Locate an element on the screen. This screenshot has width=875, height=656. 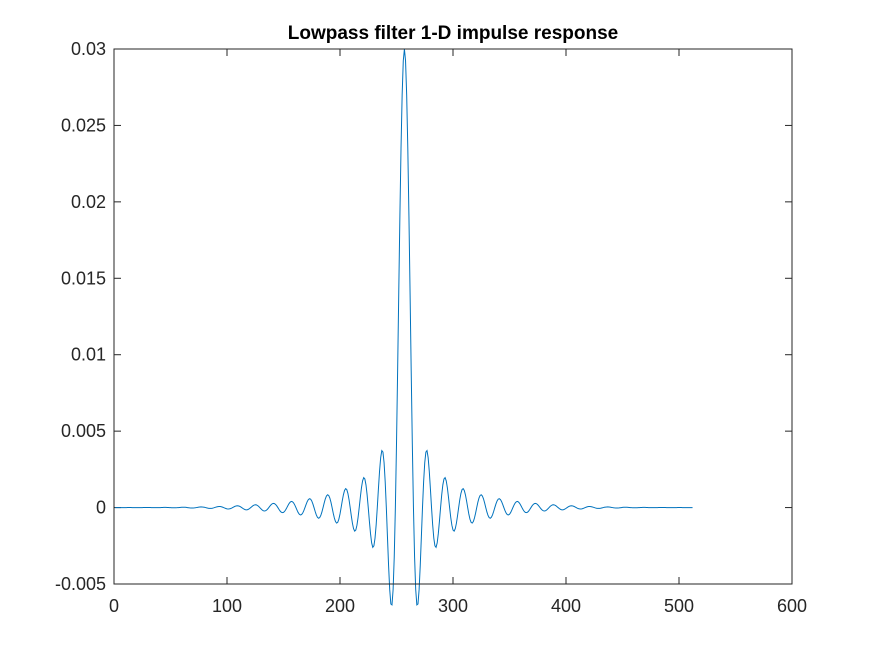
x-tick-label-5: 500 is located at coordinates (679, 606).